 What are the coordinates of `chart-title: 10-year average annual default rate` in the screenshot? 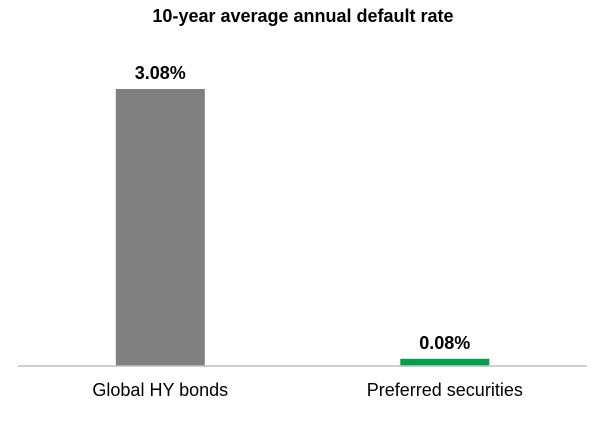 It's located at (302, 16).